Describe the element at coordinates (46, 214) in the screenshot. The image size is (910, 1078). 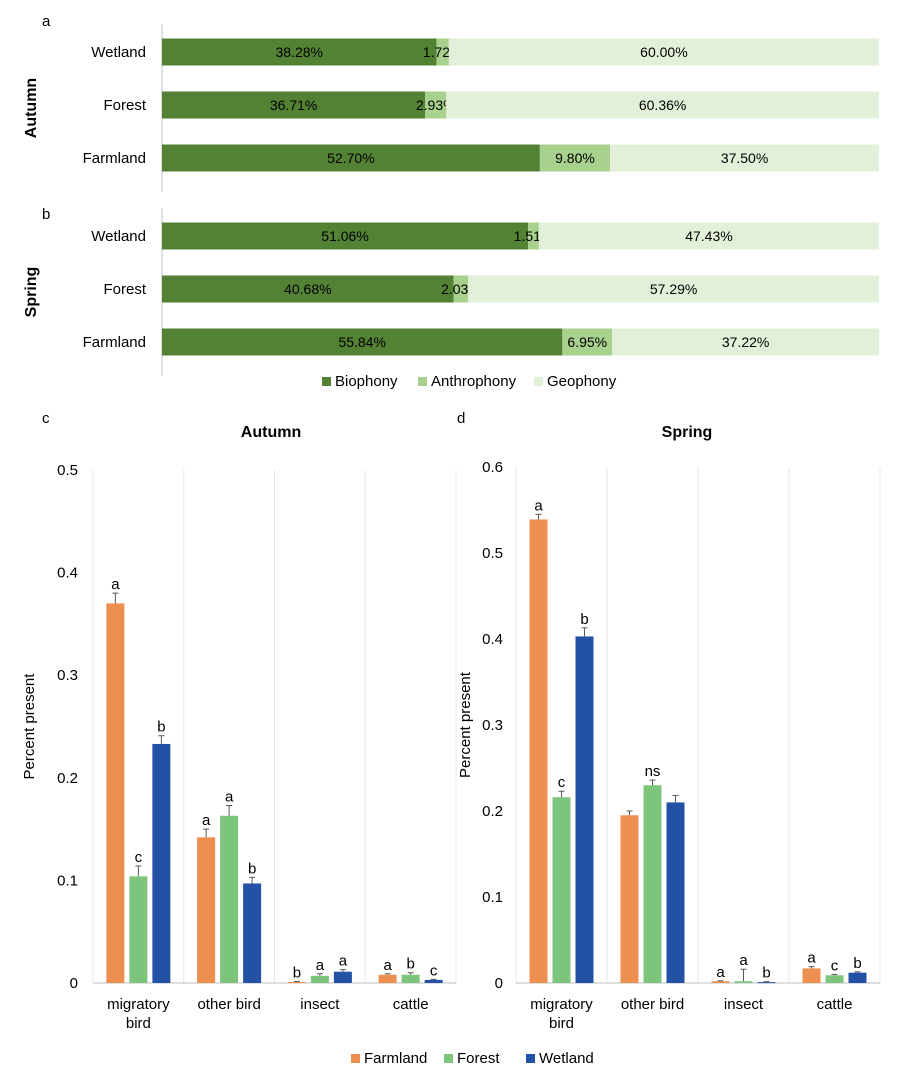
I see `panel-label-b: b` at that location.